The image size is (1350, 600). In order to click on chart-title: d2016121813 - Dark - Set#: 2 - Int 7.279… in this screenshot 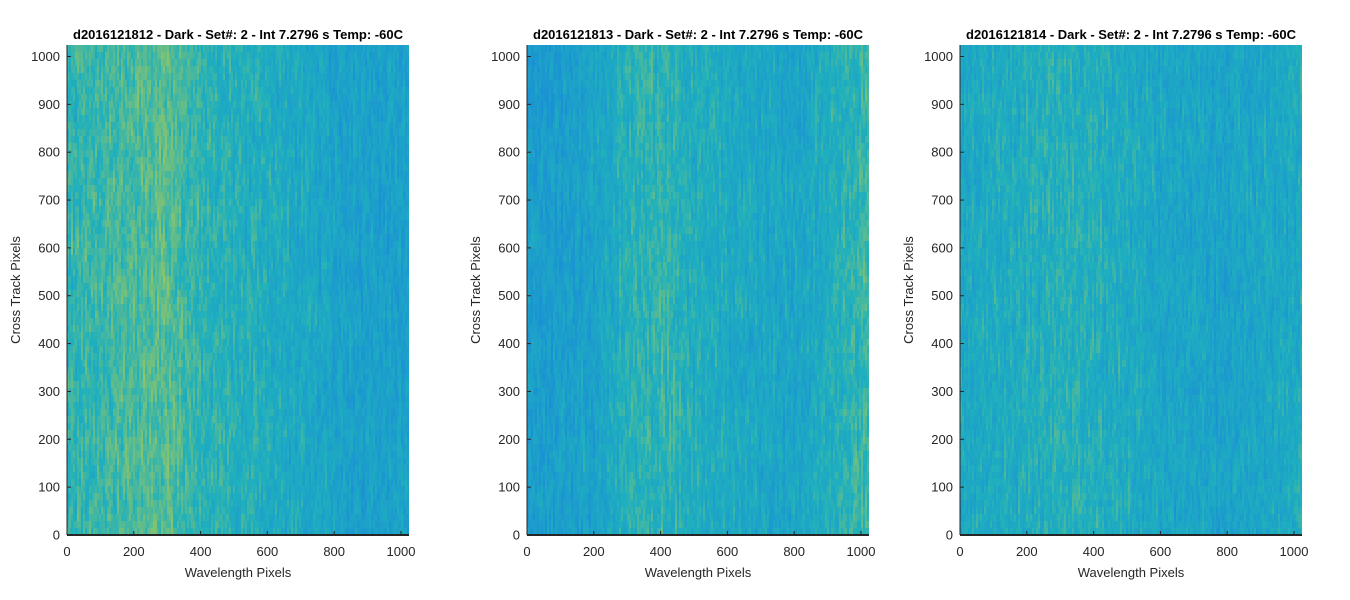, I will do `click(698, 34)`.